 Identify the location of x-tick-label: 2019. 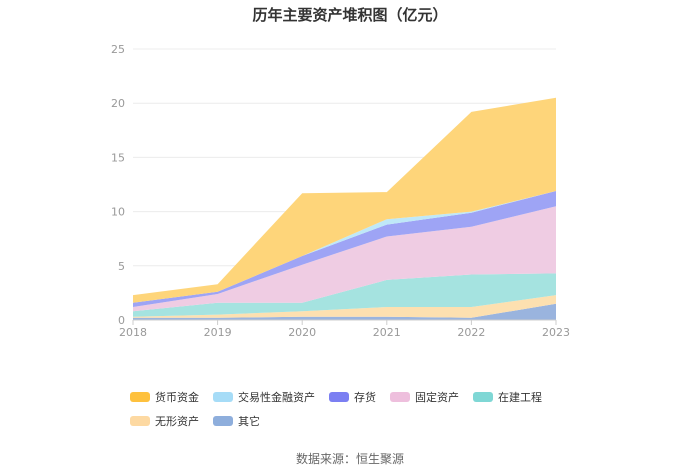
(218, 332).